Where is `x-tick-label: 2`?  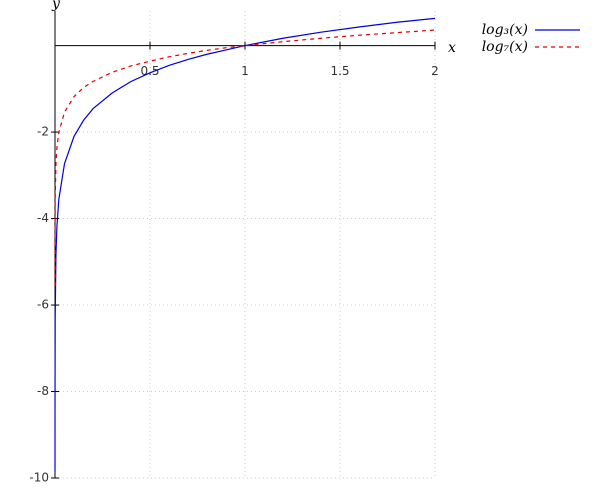
x-tick-label: 2 is located at coordinates (435, 71).